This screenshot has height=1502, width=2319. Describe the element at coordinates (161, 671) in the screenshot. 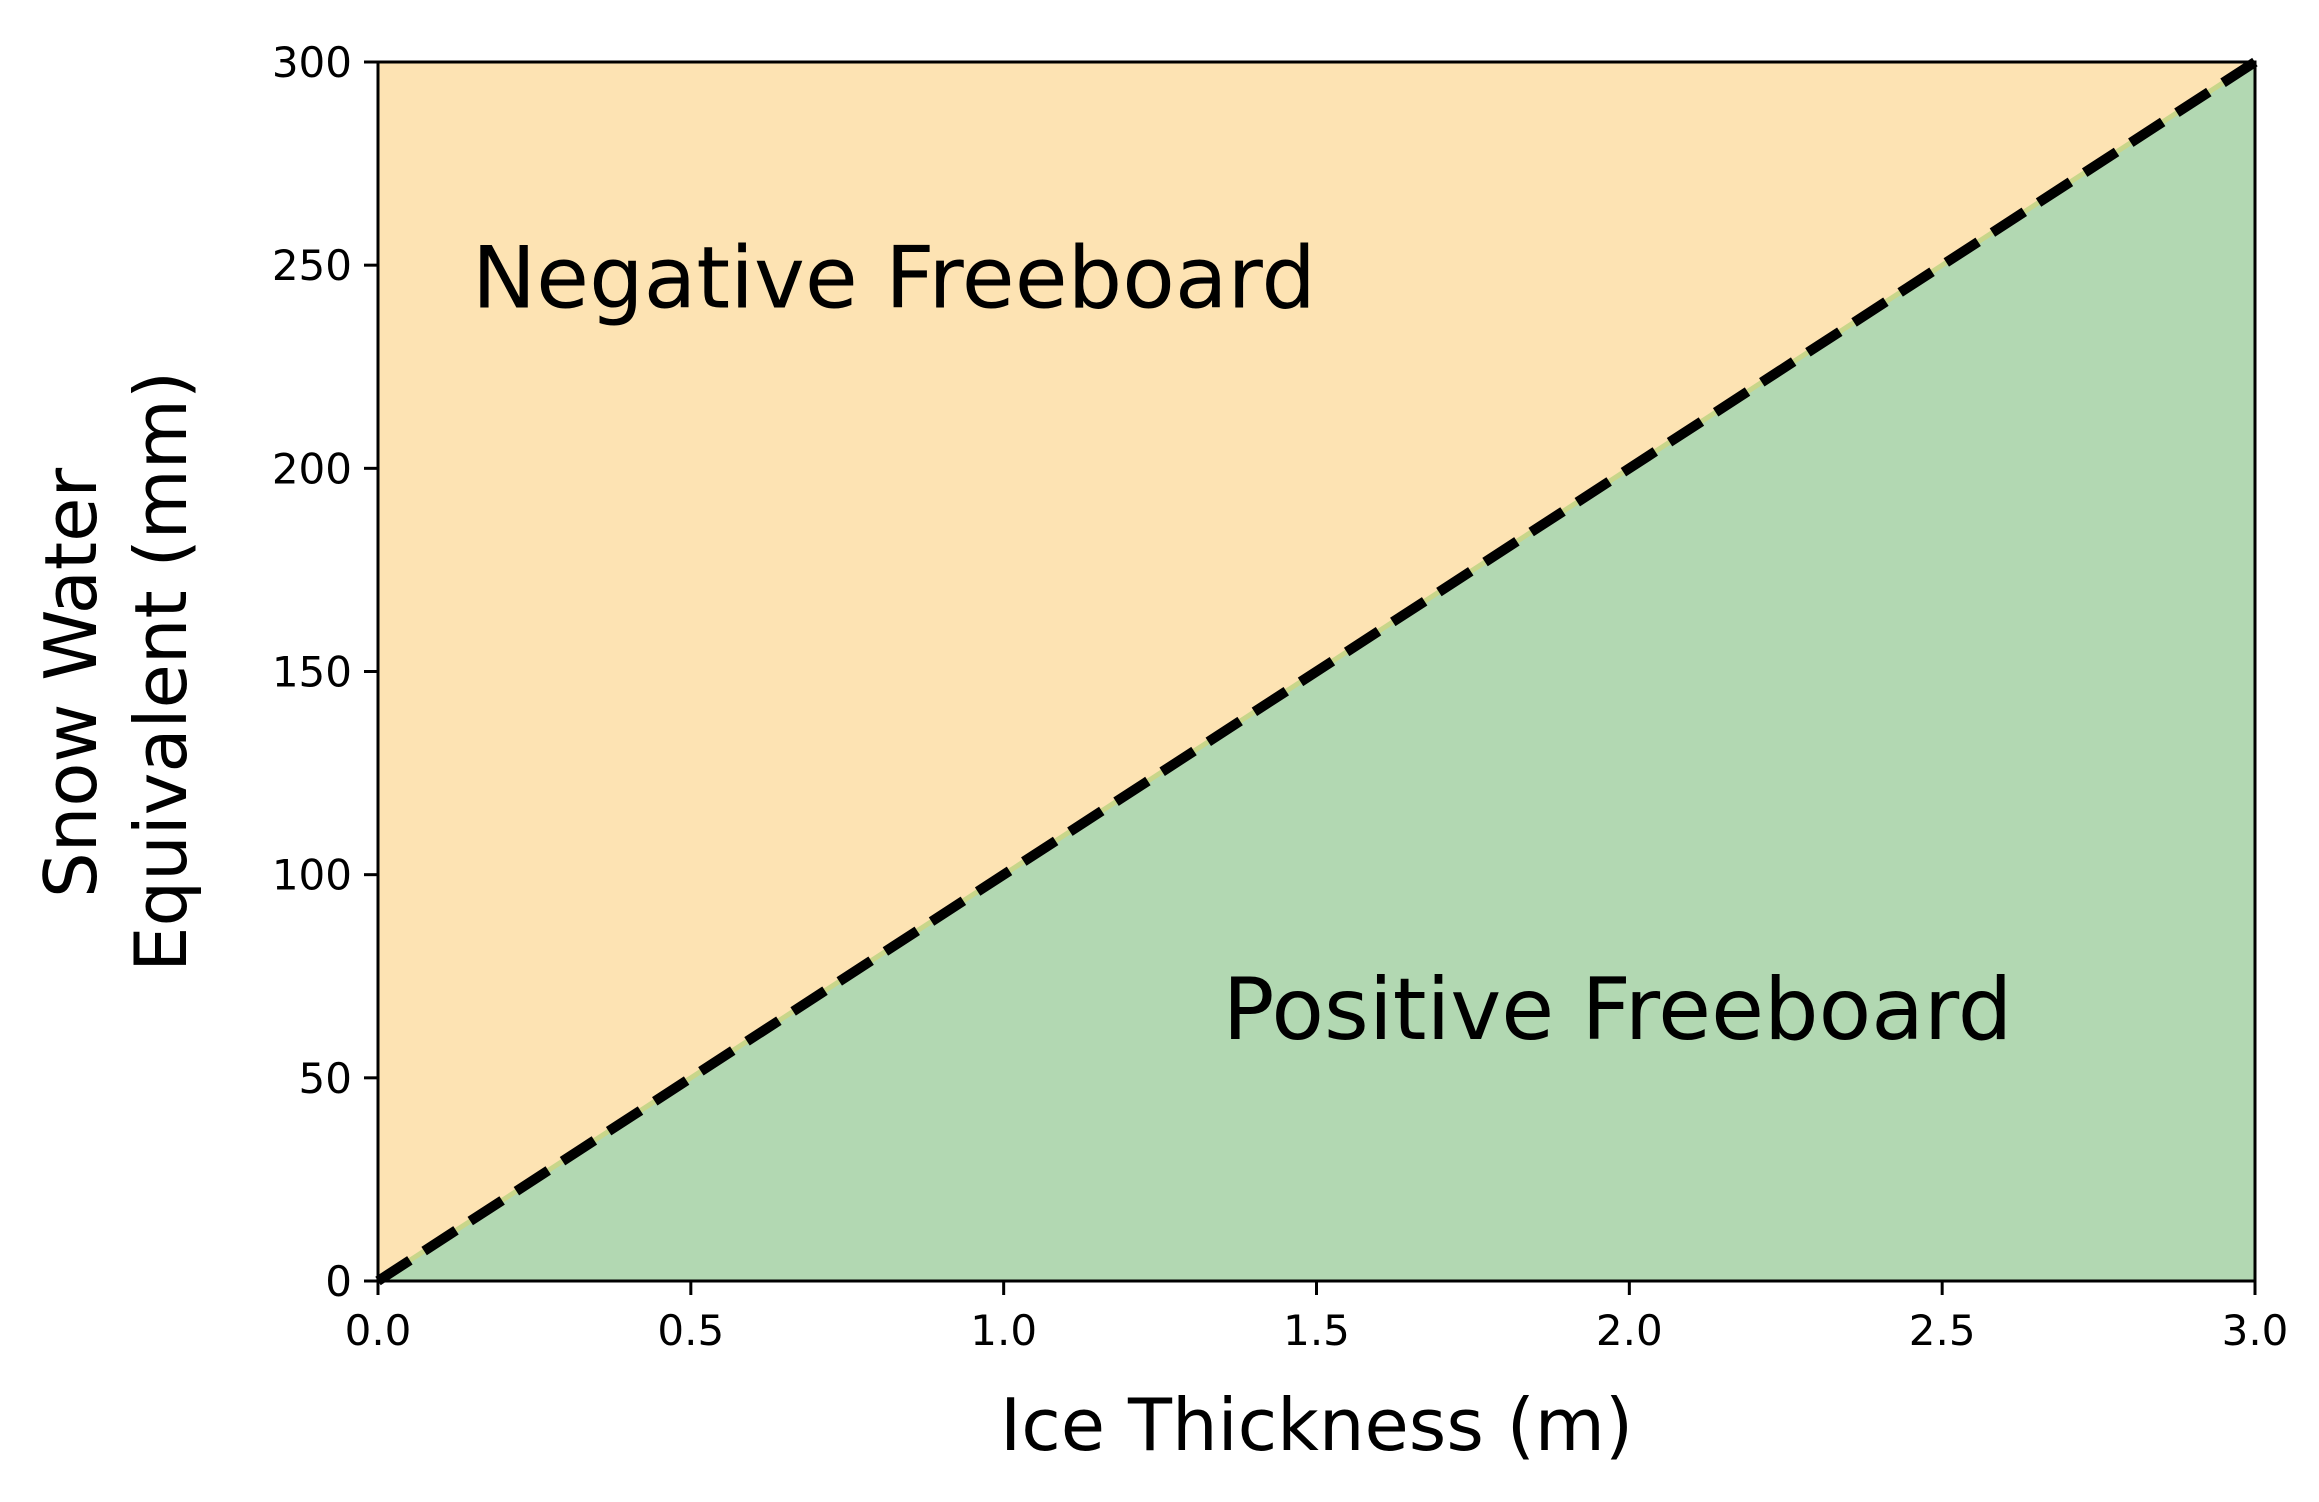

I see `y-axis-label-line-2: Equivalent (mm)` at that location.